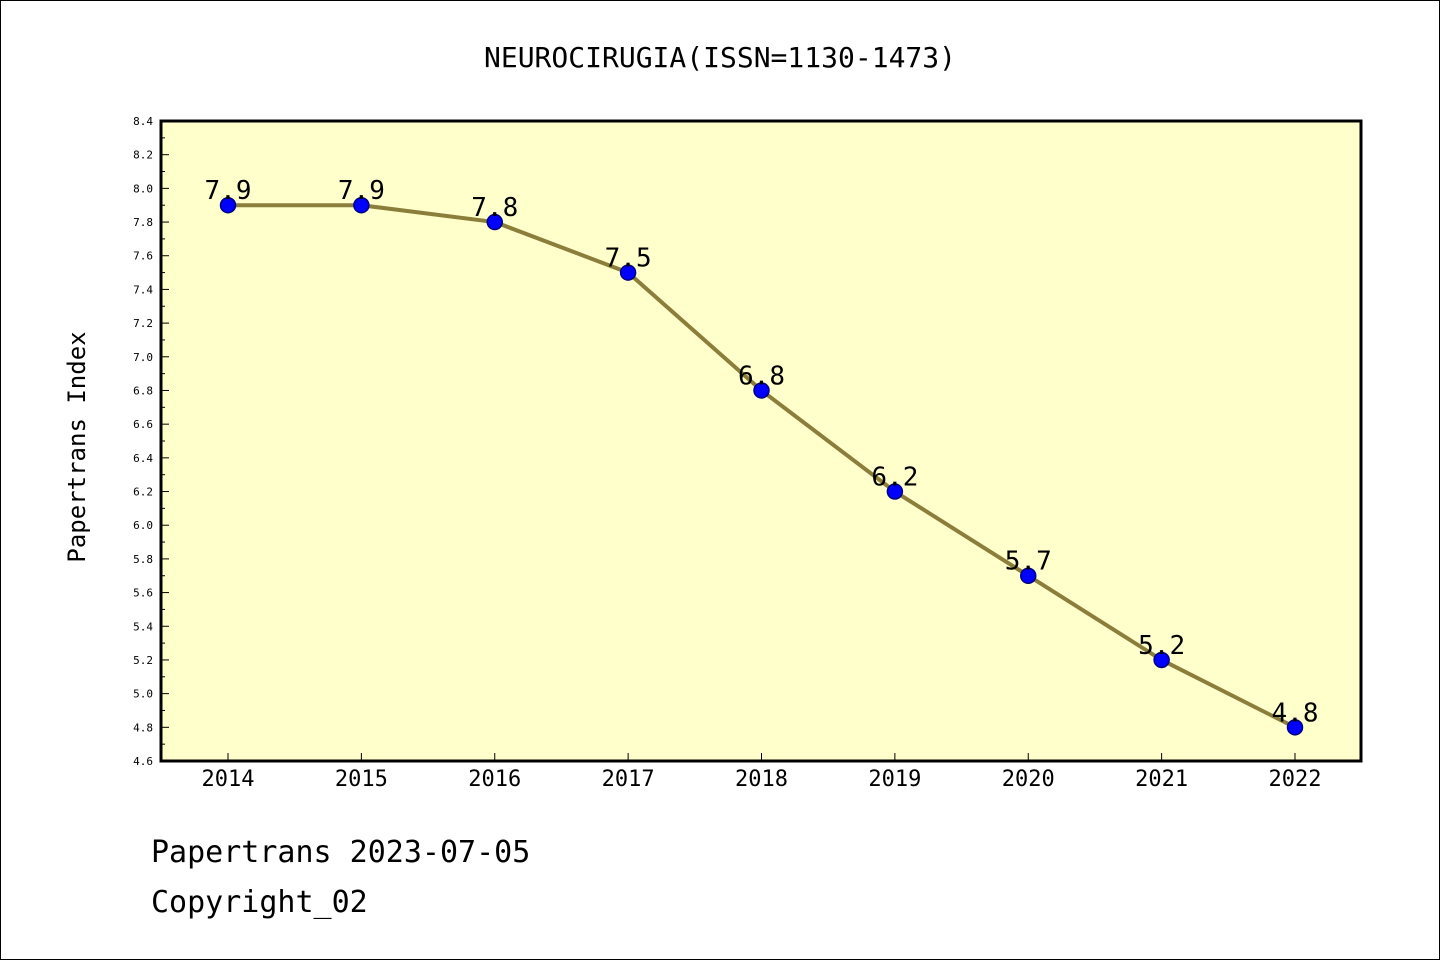 The height and width of the screenshot is (960, 1440). I want to click on y-tick-label: 7.4, so click(143, 289).